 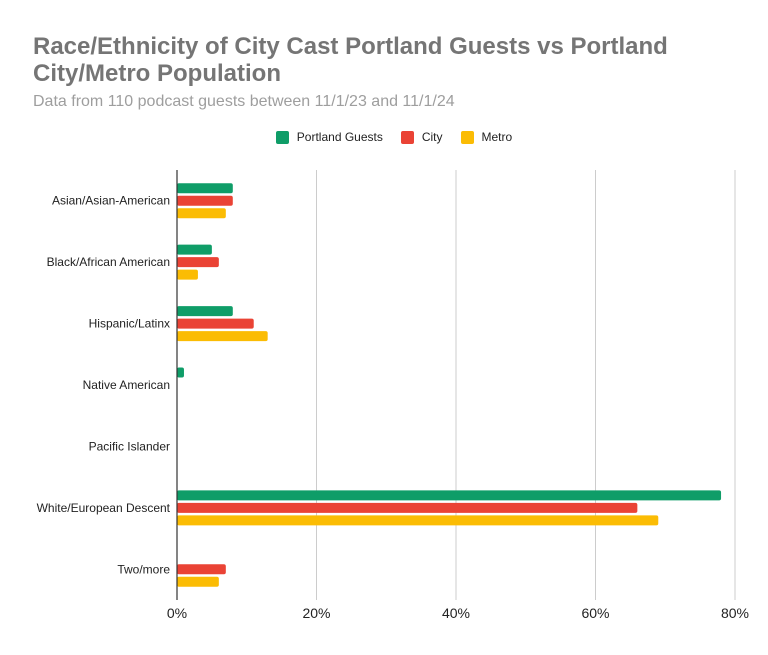 I want to click on legend-item-city: City, so click(x=421, y=137).